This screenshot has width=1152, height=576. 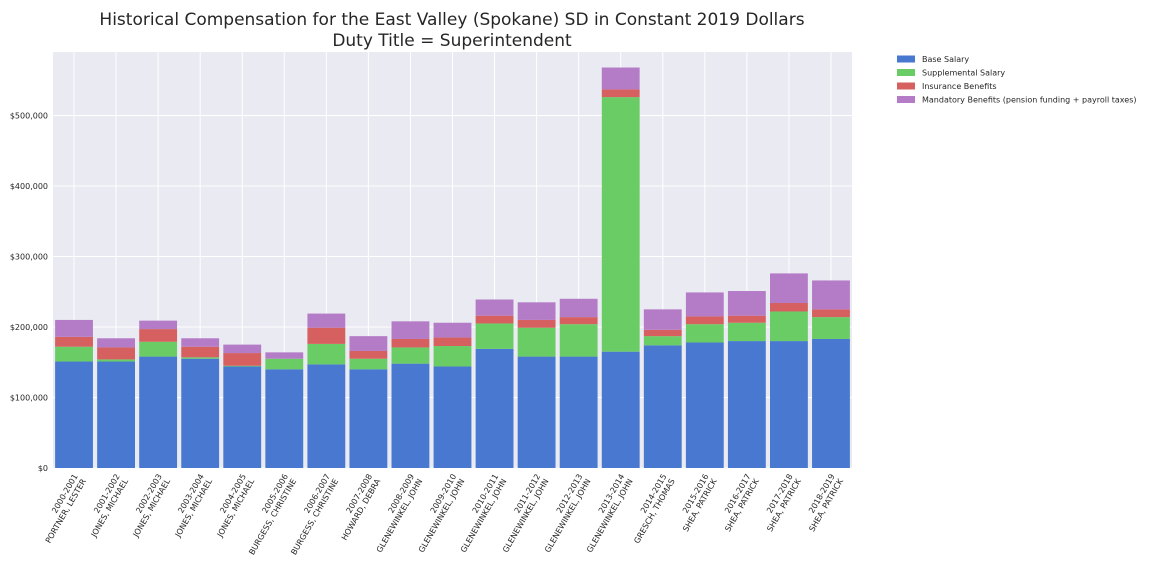 I want to click on y-tick-label: $200,000, so click(x=29, y=327).